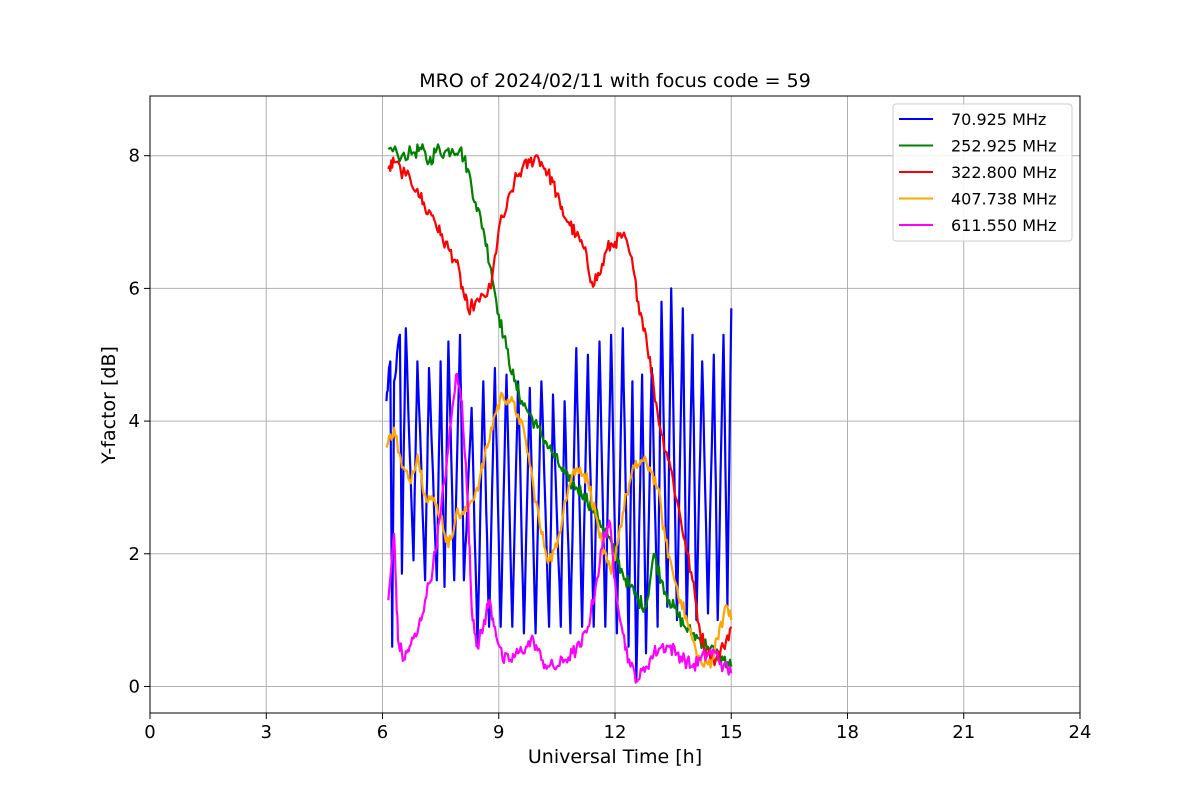  What do you see at coordinates (963, 732) in the screenshot?
I see `x-tick-label: 21` at bounding box center [963, 732].